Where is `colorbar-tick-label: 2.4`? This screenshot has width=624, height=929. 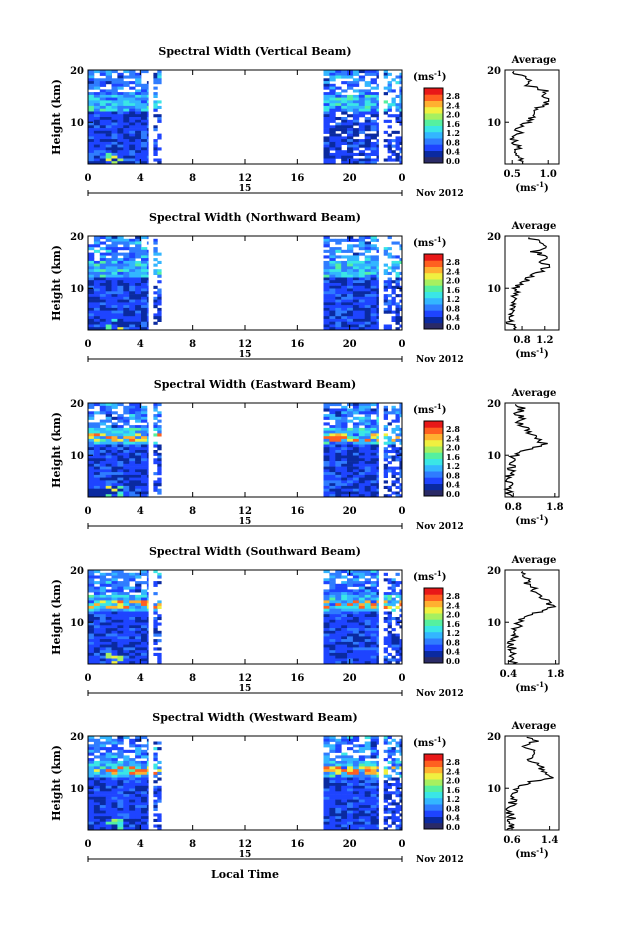
colorbar-tick-label: 2.4 is located at coordinates (453, 605).